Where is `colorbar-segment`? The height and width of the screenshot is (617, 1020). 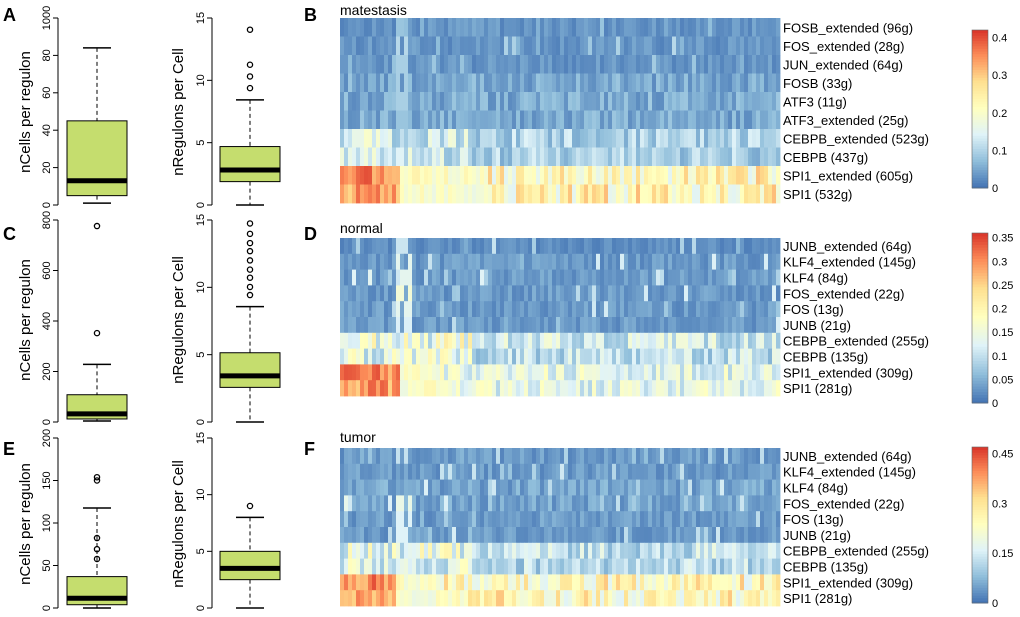
colorbar-segment is located at coordinates (980, 50).